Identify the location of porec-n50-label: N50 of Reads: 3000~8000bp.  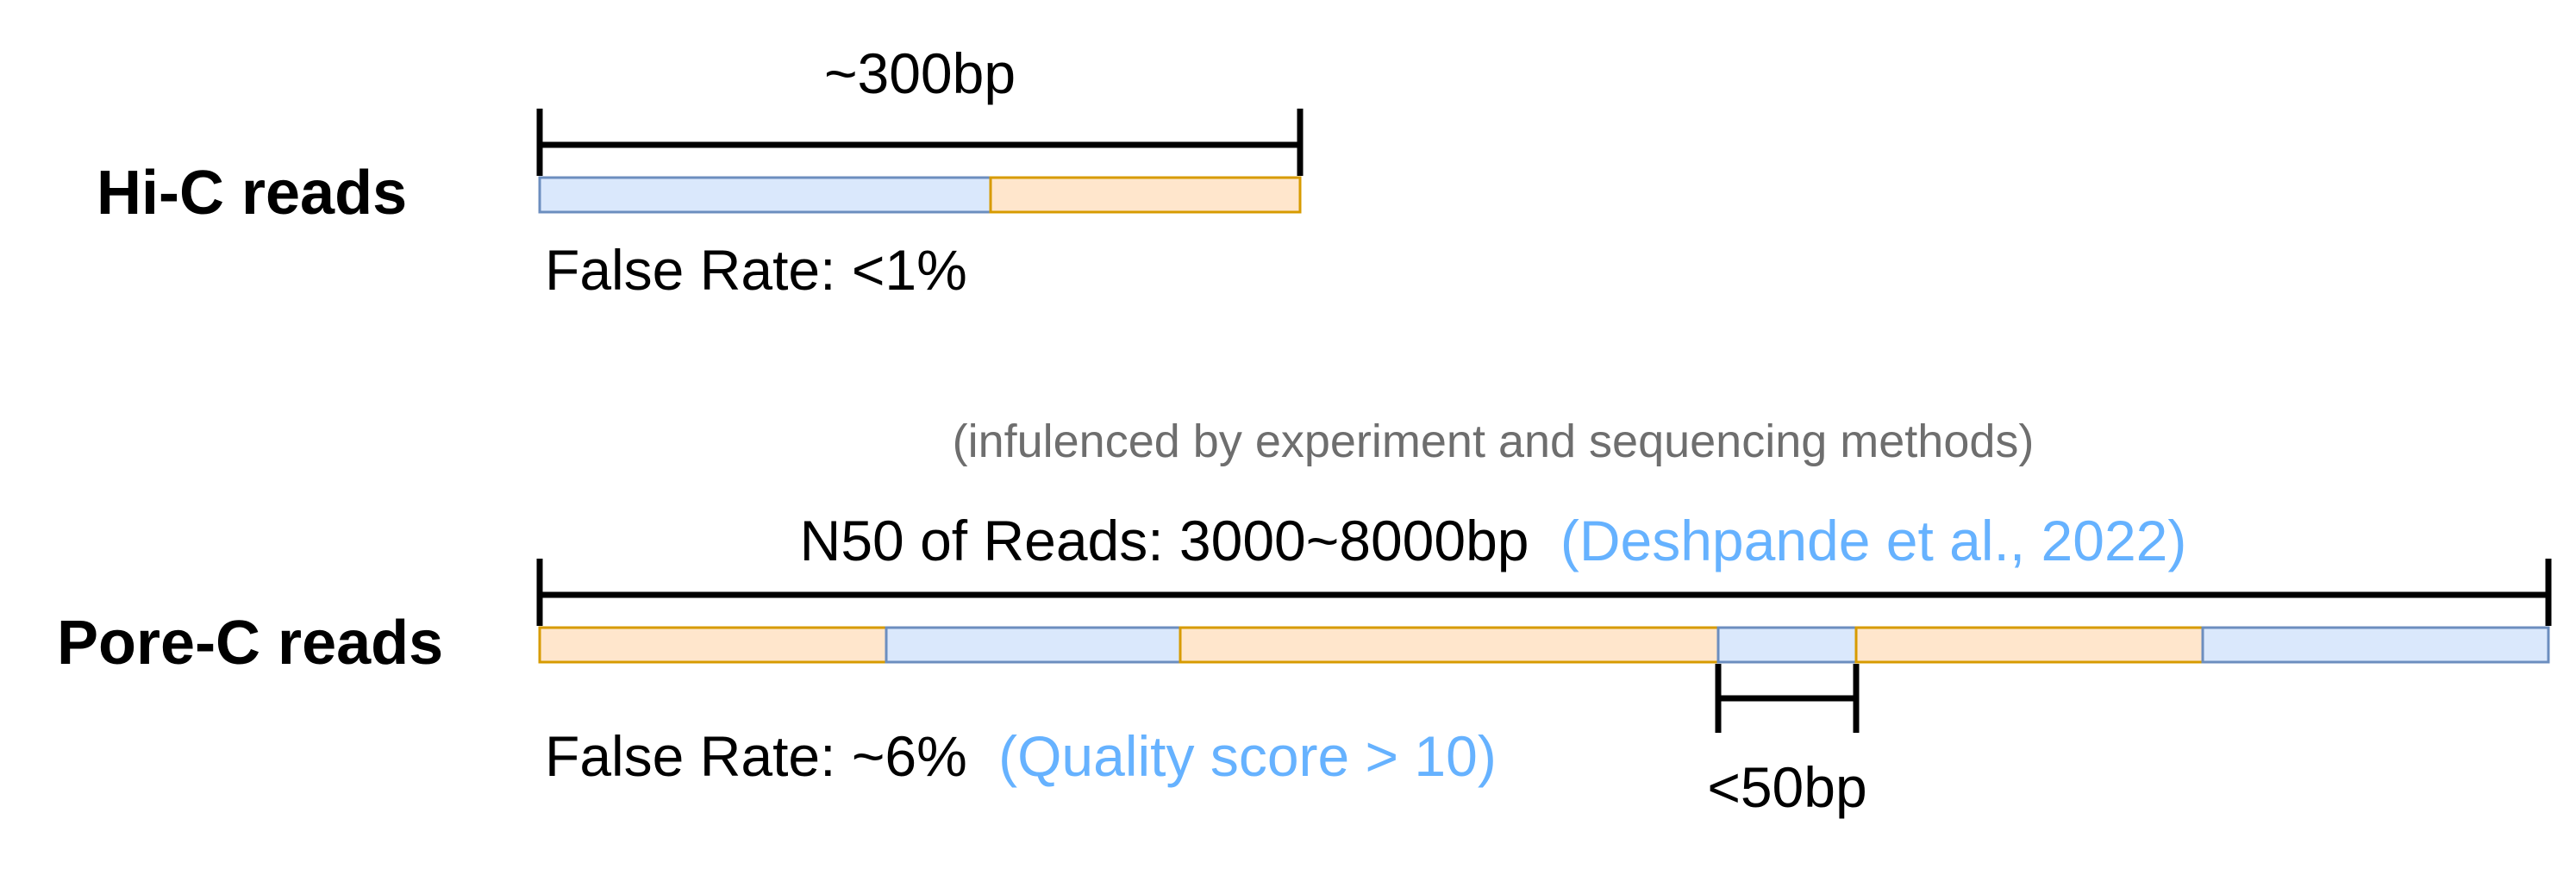
(1164, 540).